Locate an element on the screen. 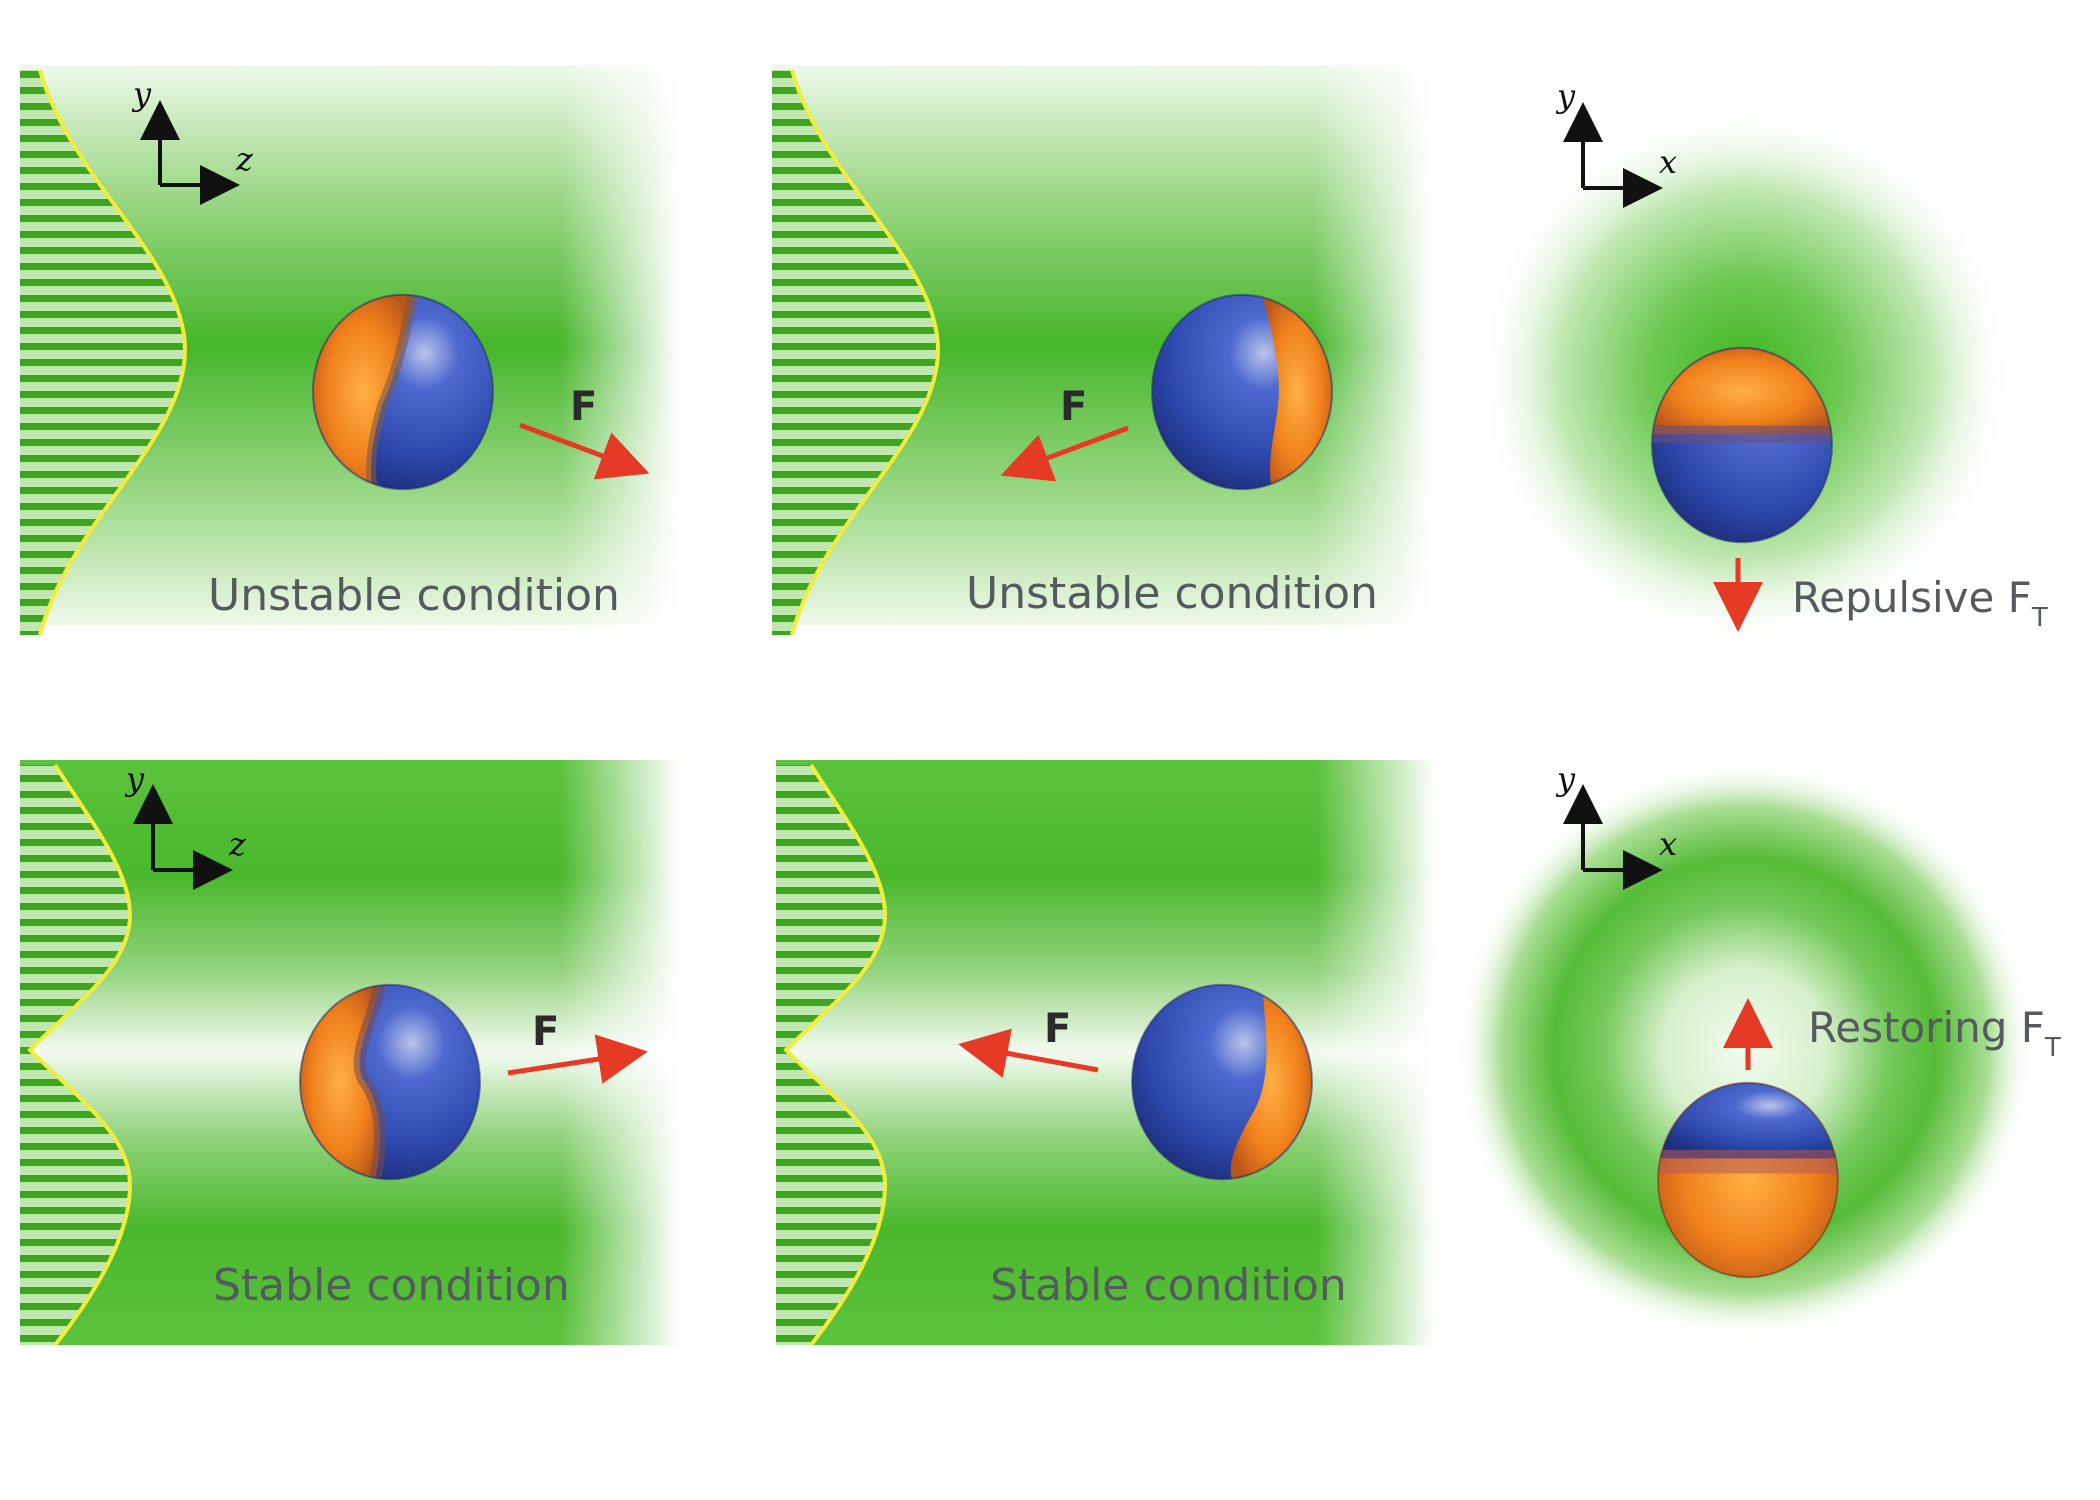  panel-bottom-right: y x Restoring FT is located at coordinates (1758, 1050).